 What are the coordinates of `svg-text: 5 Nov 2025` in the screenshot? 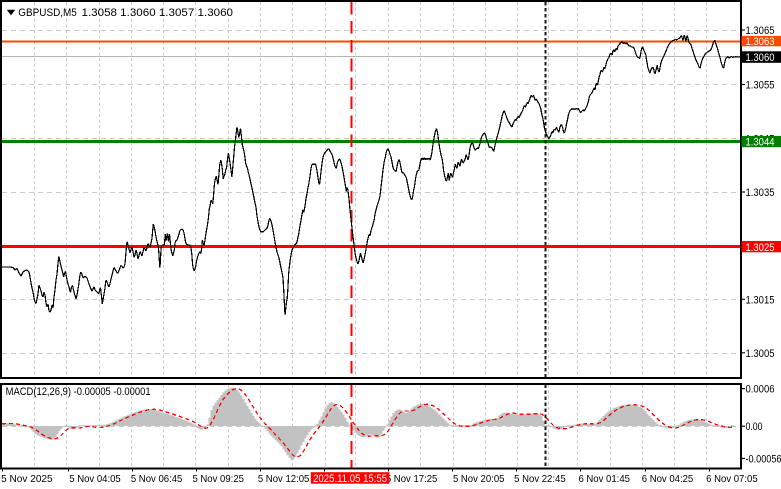 It's located at (27, 479).